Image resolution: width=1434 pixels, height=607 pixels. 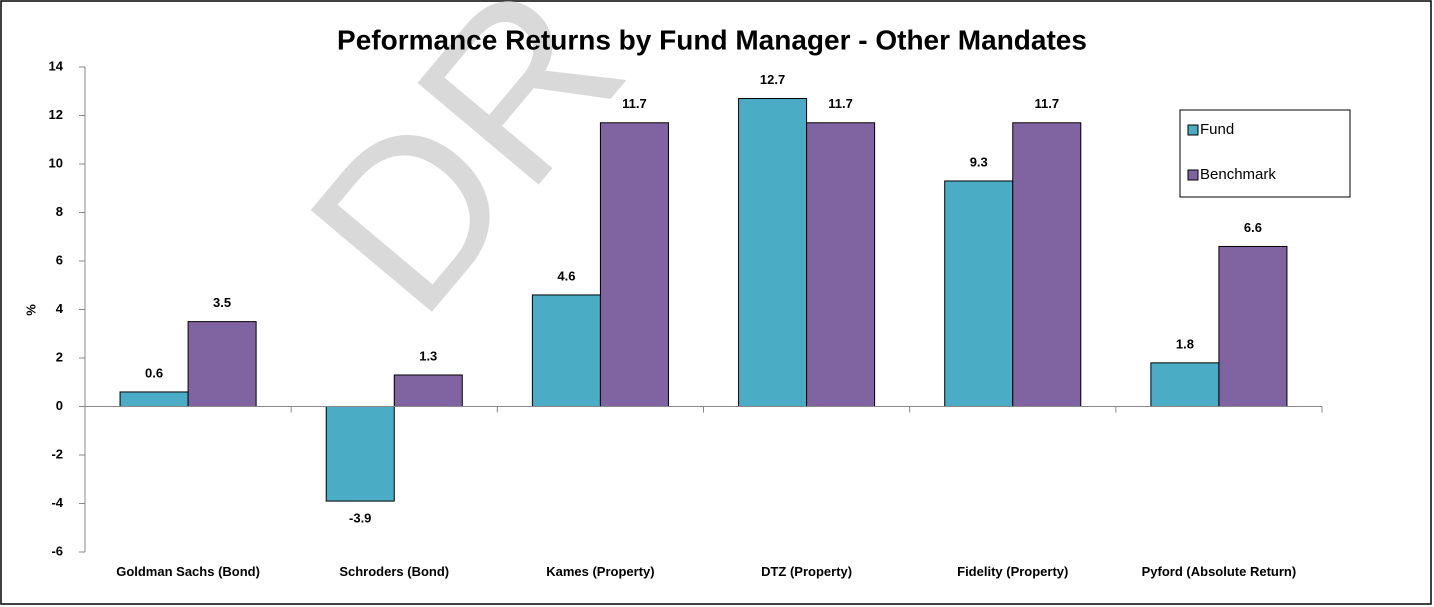 What do you see at coordinates (360, 518) in the screenshot?
I see `data-label: -3.9` at bounding box center [360, 518].